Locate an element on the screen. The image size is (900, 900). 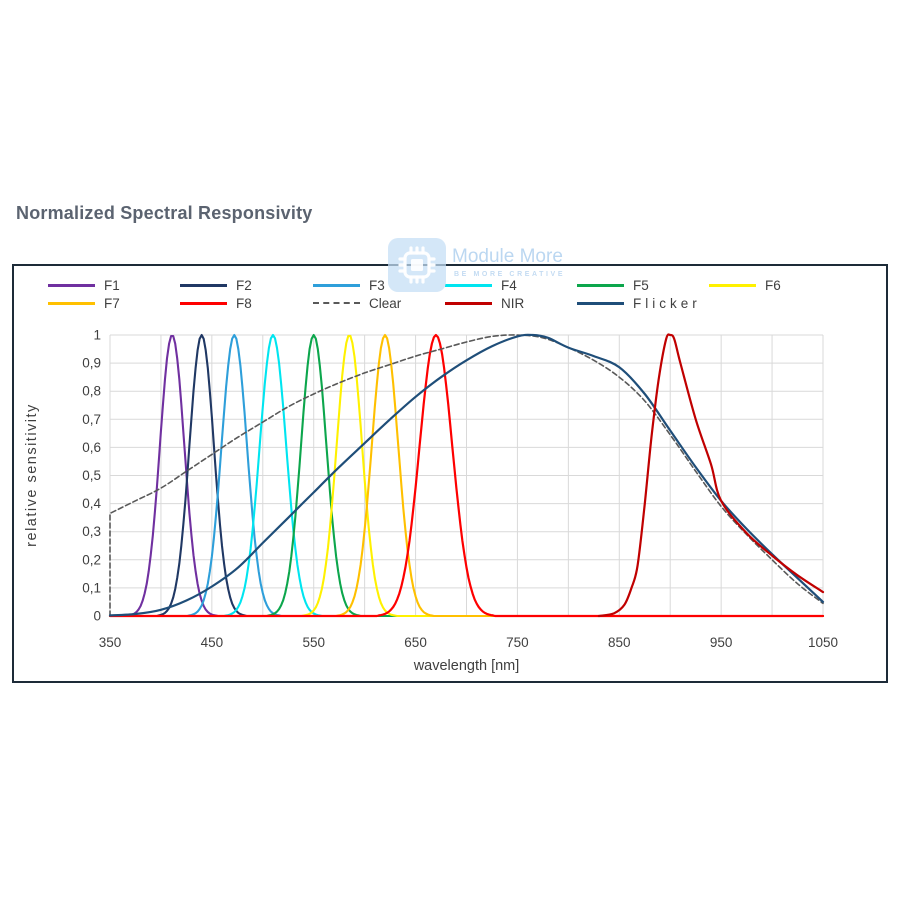
legend-swatch-f4 is located at coordinates (468, 285).